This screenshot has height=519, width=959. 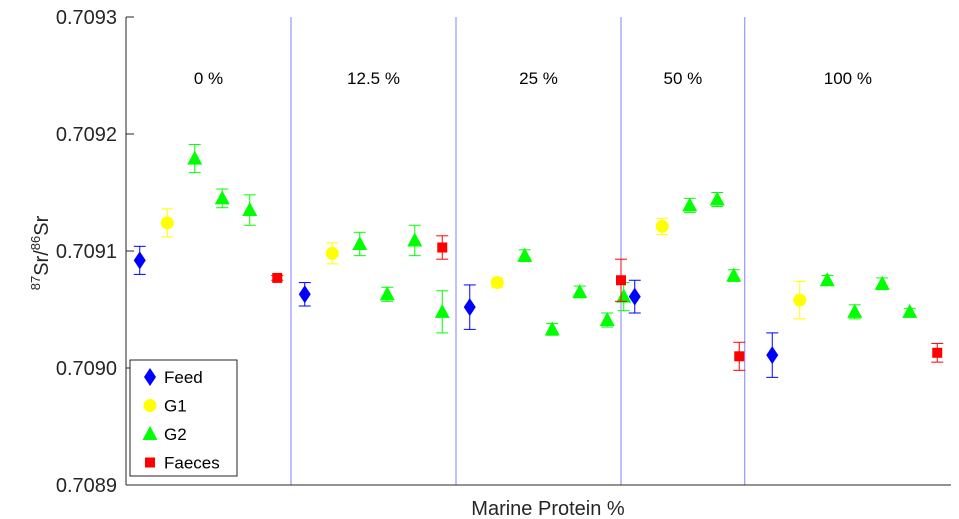 I want to click on y-tick-label: 0.7089, so click(x=86, y=486).